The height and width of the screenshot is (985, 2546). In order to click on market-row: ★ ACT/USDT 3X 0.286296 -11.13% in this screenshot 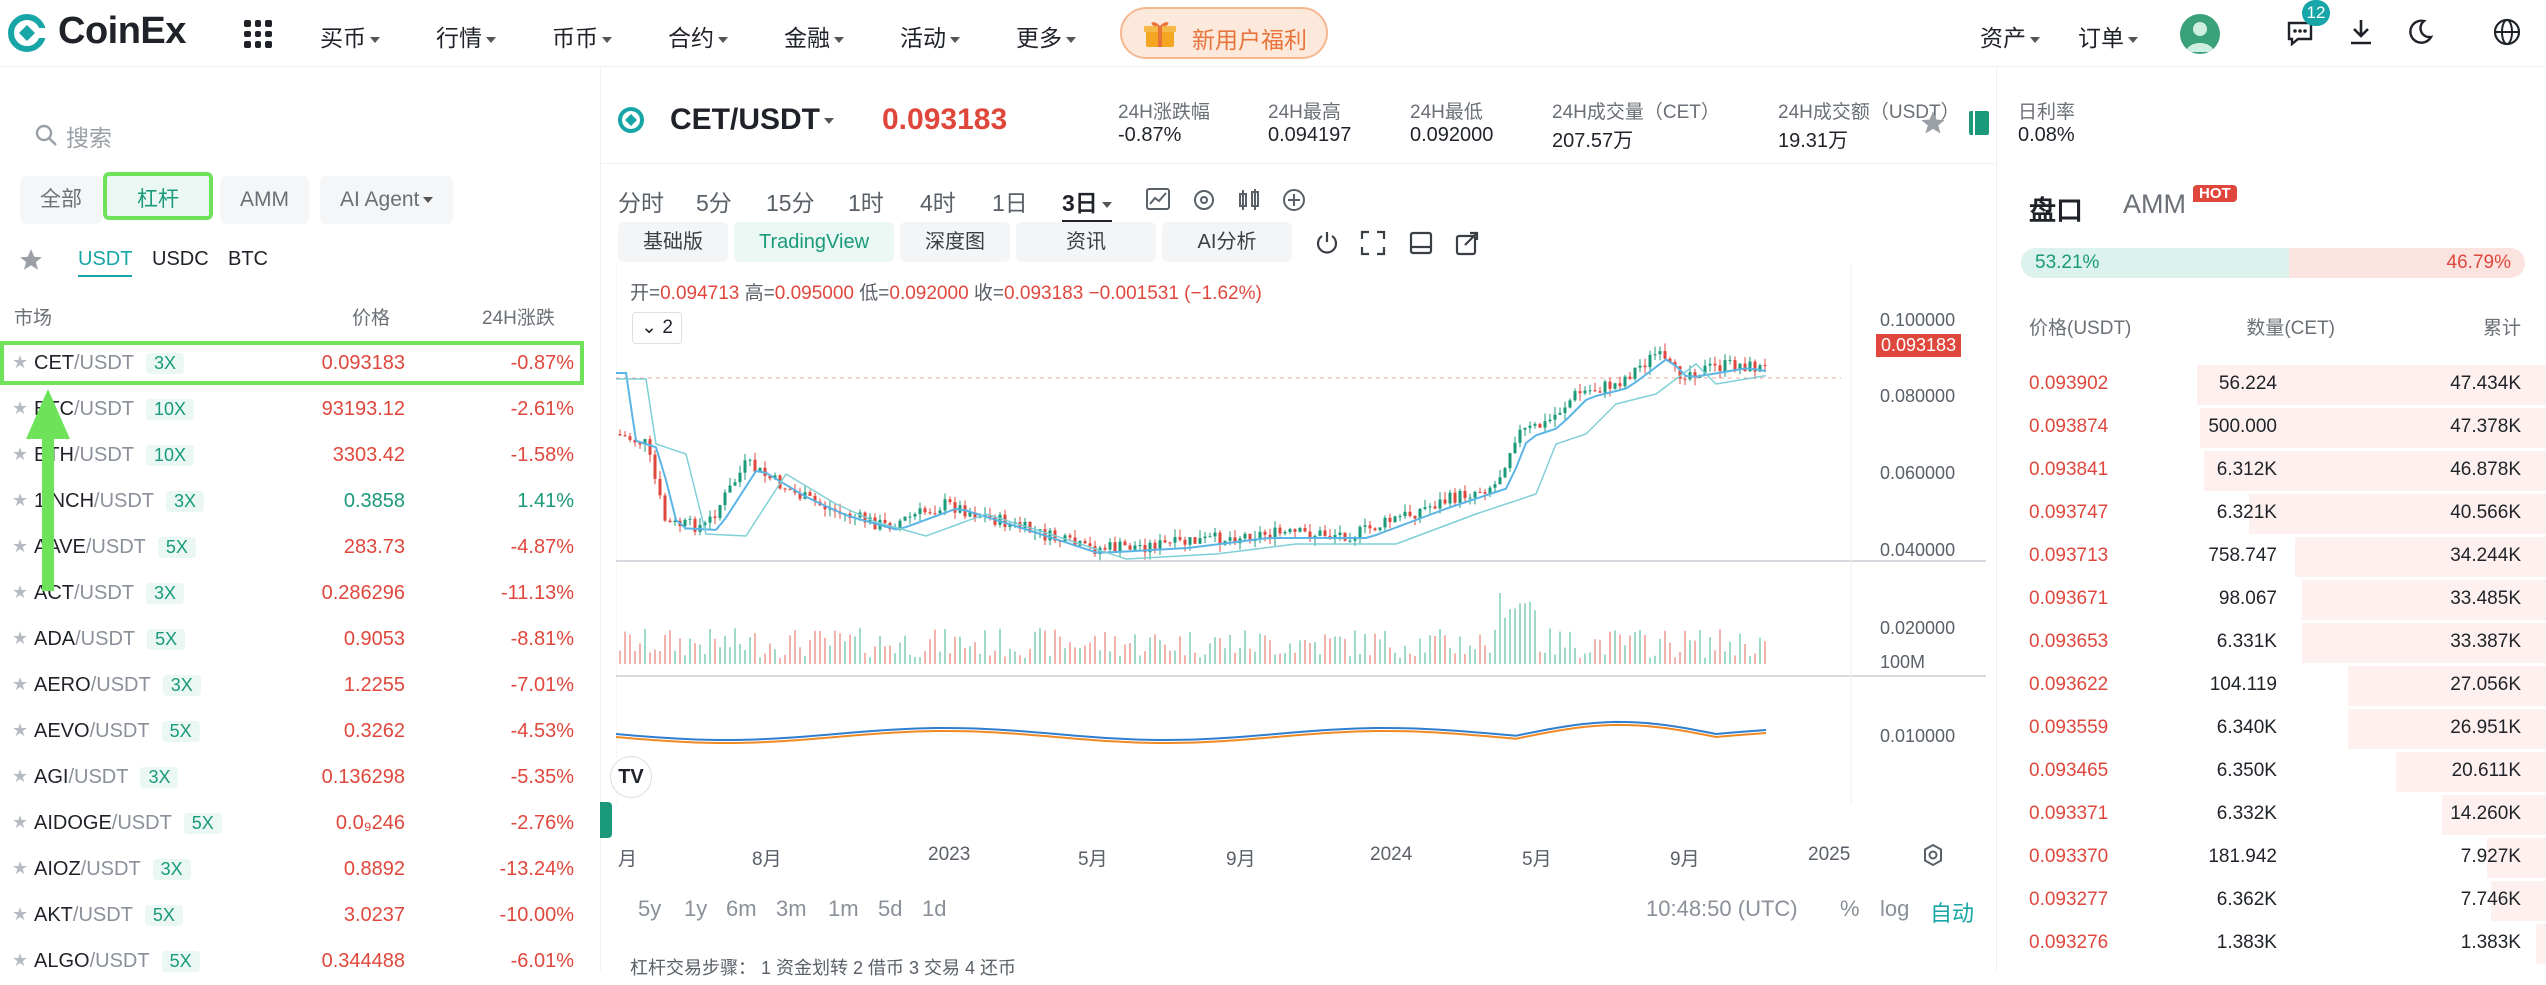, I will do `click(300, 594)`.